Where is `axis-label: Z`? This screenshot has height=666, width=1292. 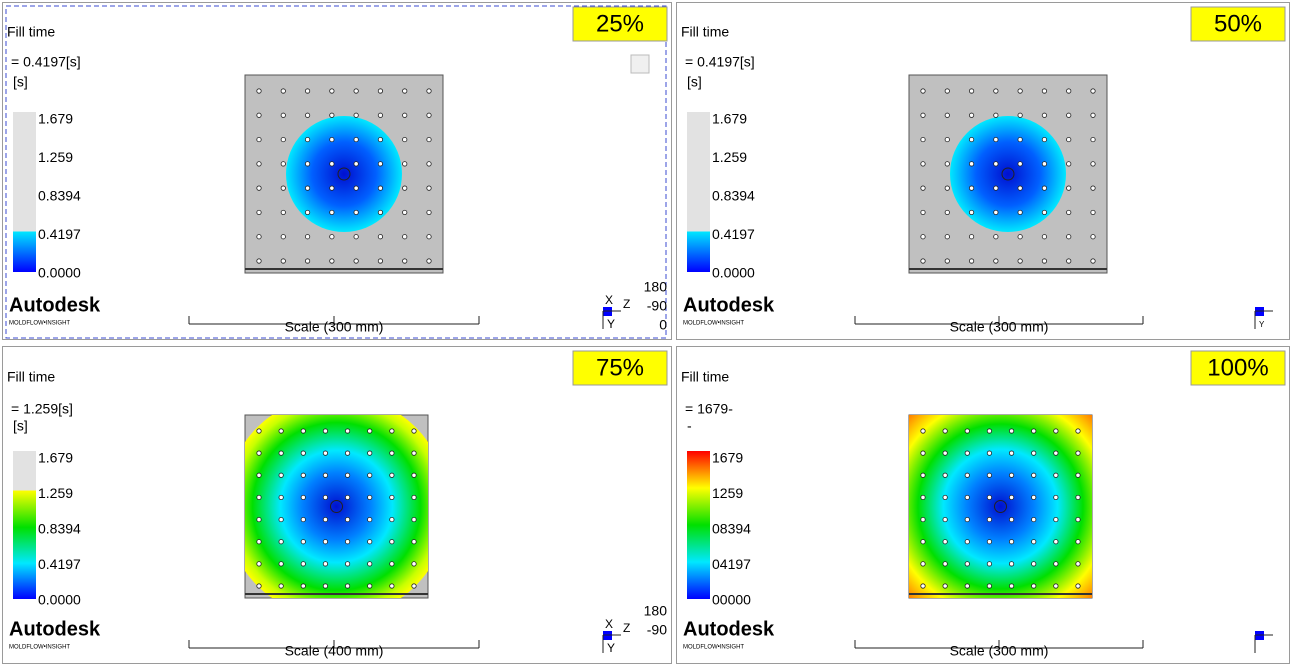
axis-label: Z is located at coordinates (626, 304).